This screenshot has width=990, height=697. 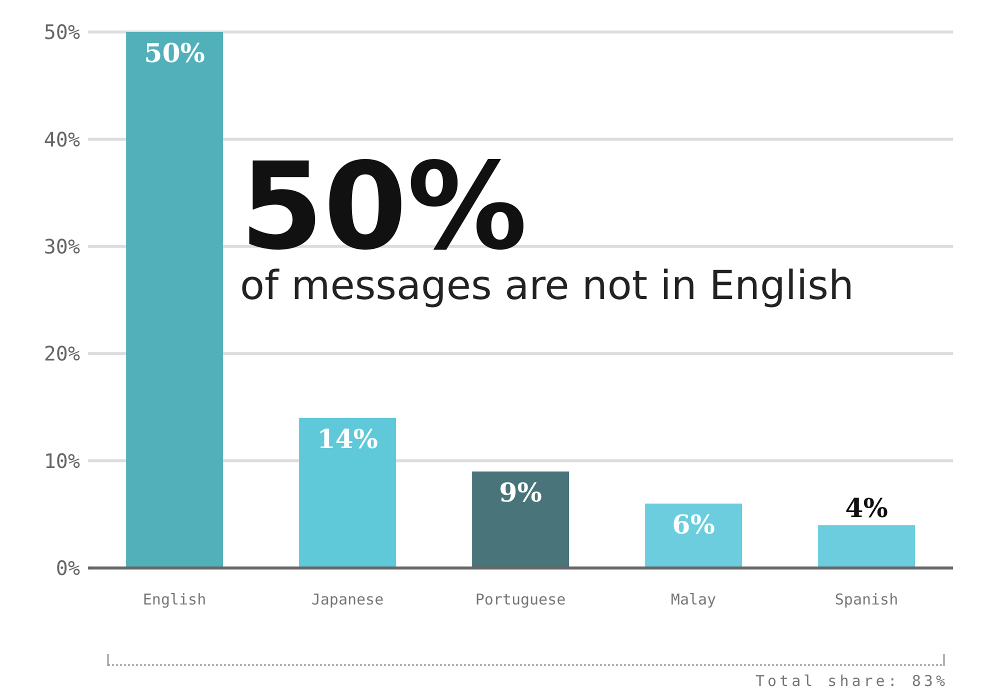 I want to click on y-tick-label: 30%, so click(x=62, y=246).